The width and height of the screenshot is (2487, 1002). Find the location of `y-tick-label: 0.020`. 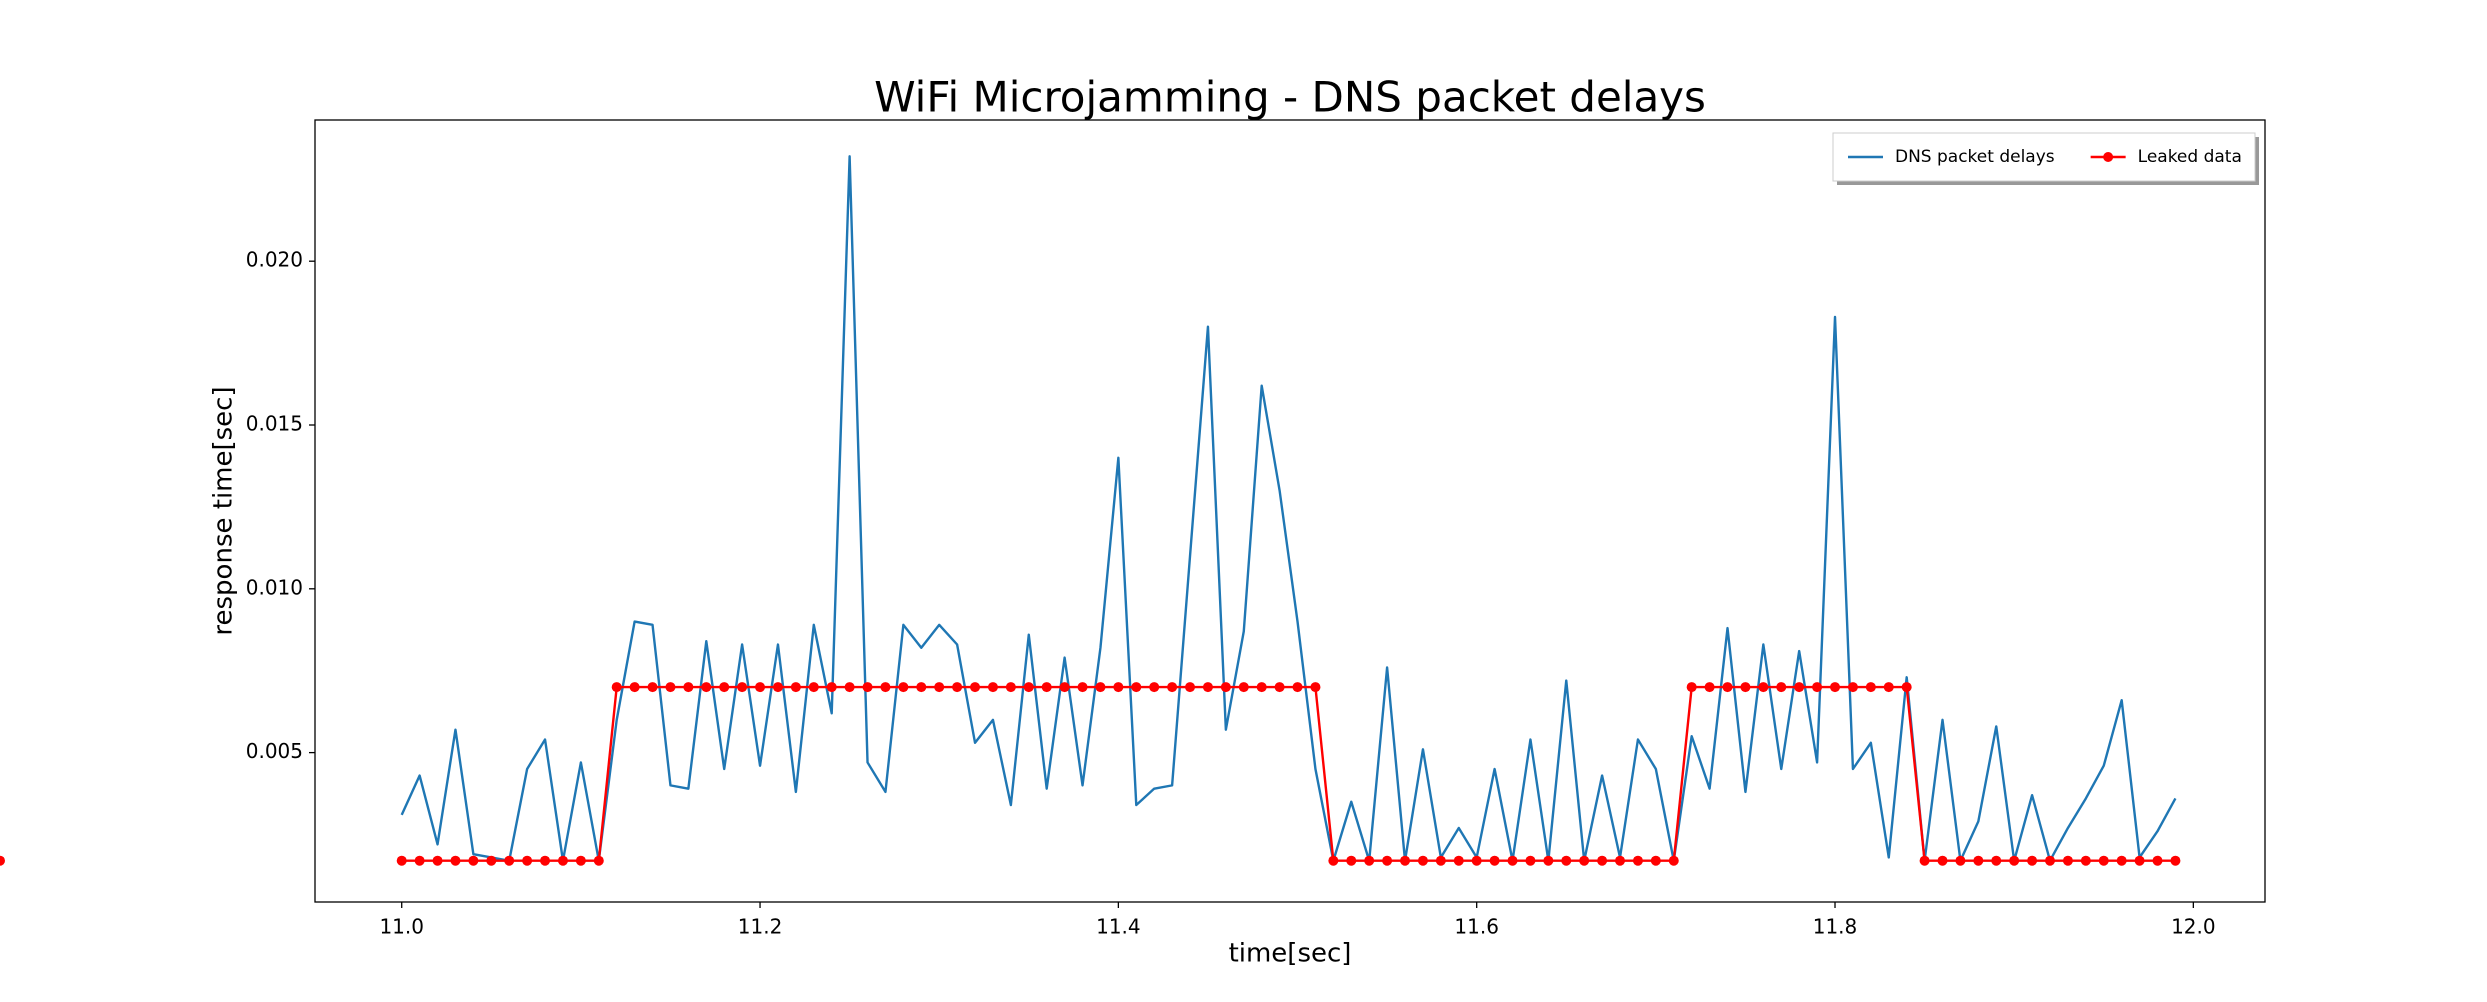

y-tick-label: 0.020 is located at coordinates (274, 260).